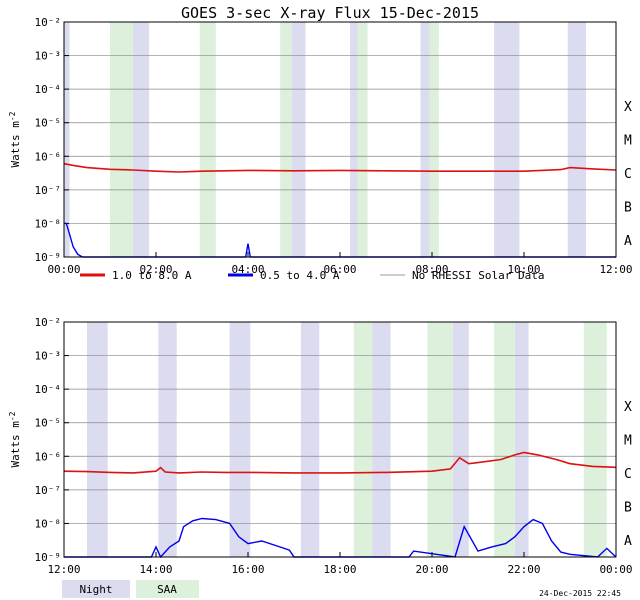  Describe the element at coordinates (63, 569) in the screenshot. I see `bottom-x-tick-label-0: 12:00` at that location.